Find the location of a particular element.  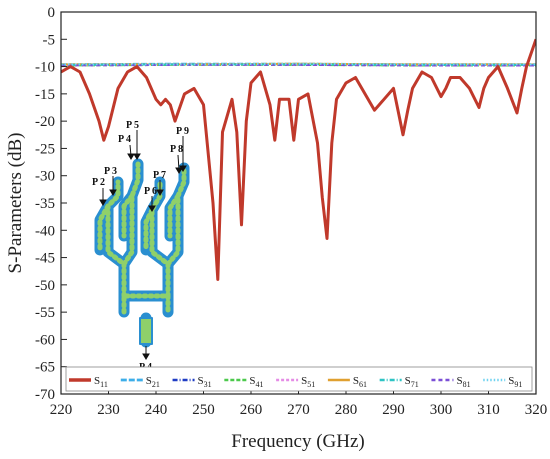

y-tick-label: -55 is located at coordinates (45, 313).